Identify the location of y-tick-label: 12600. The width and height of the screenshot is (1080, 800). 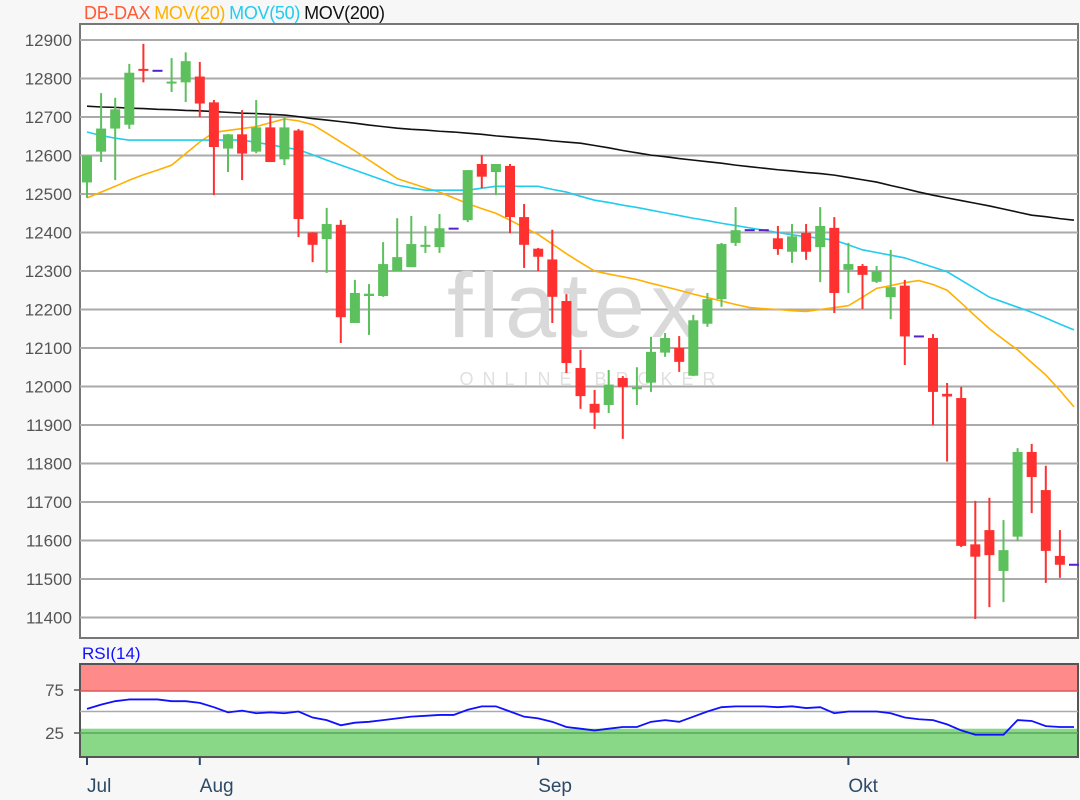
(48, 156).